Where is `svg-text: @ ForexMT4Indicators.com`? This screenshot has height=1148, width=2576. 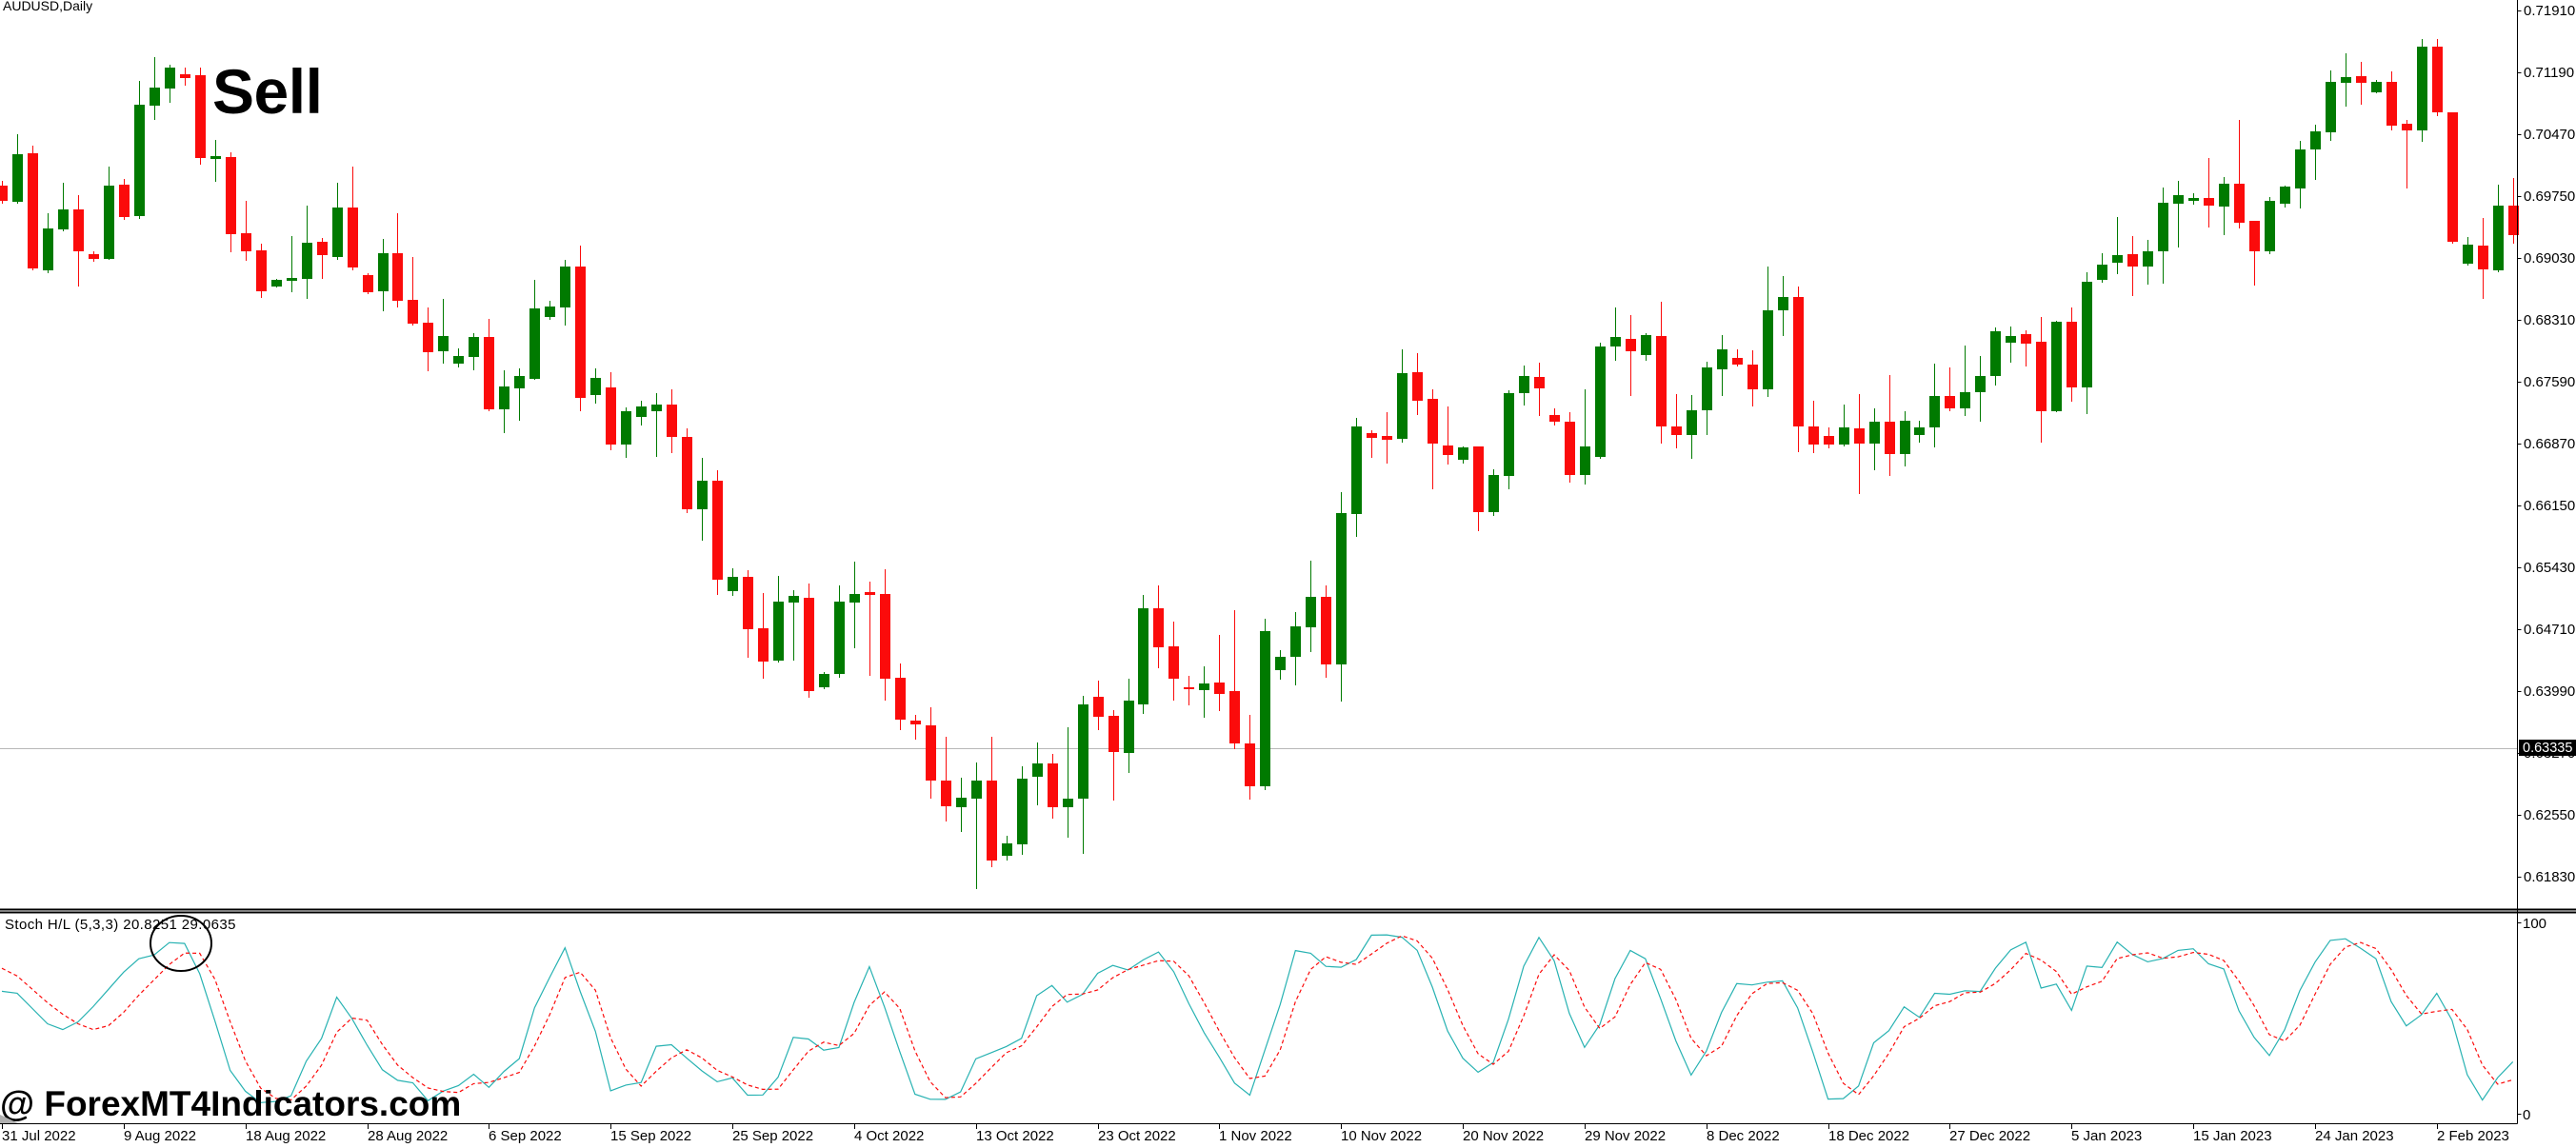 svg-text: @ ForexMT4Indicators.com is located at coordinates (231, 1103).